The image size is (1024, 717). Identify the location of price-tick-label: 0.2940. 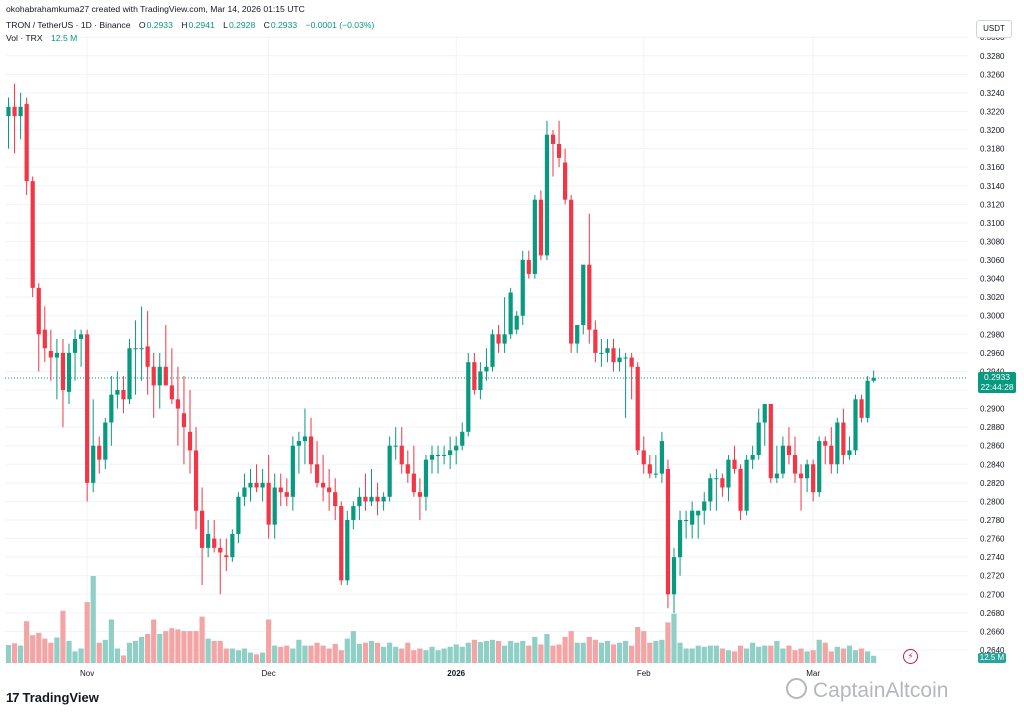
(992, 371).